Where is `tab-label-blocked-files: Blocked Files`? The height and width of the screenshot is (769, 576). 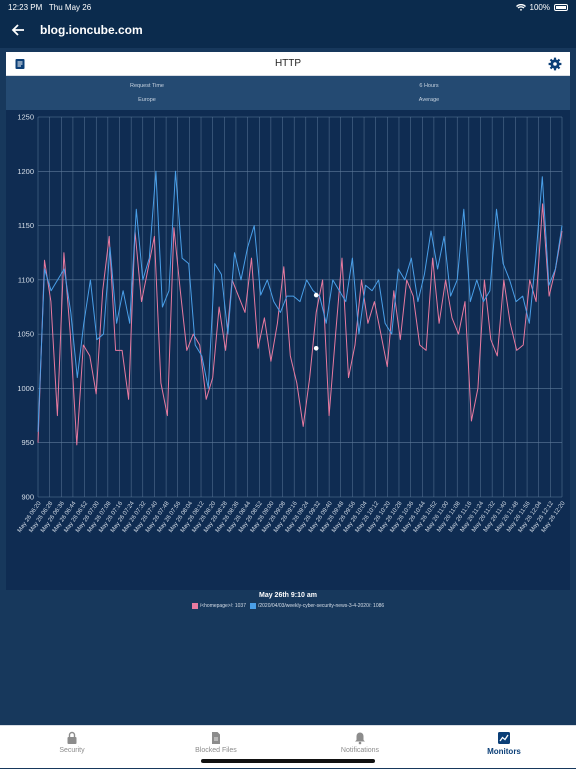 tab-label-blocked-files: Blocked Files is located at coordinates (216, 750).